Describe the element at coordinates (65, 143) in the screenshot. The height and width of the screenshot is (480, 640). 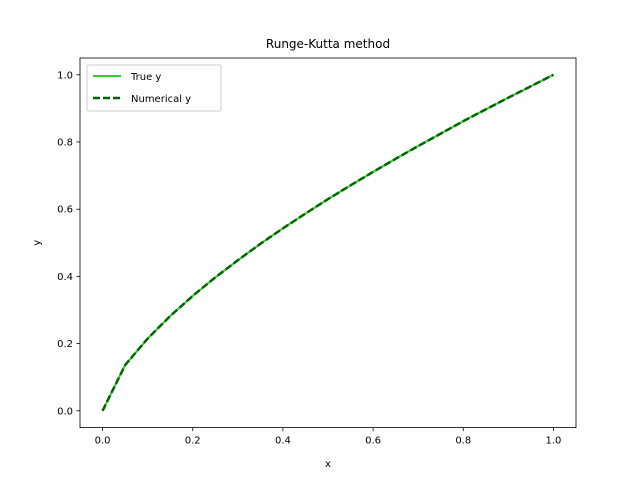
I see `y-tick-label: 0.8` at that location.